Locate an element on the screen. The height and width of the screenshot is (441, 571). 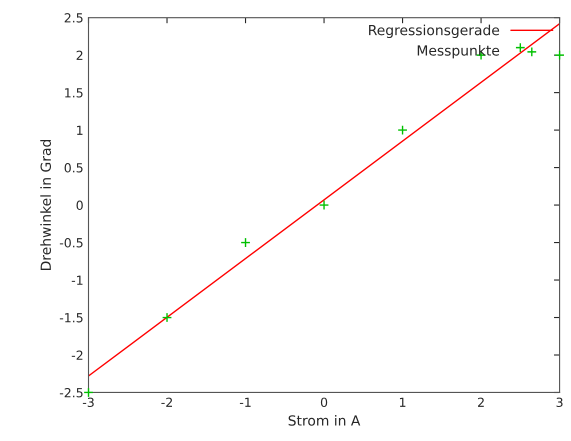
x-tick-label: -3 is located at coordinates (88, 403).